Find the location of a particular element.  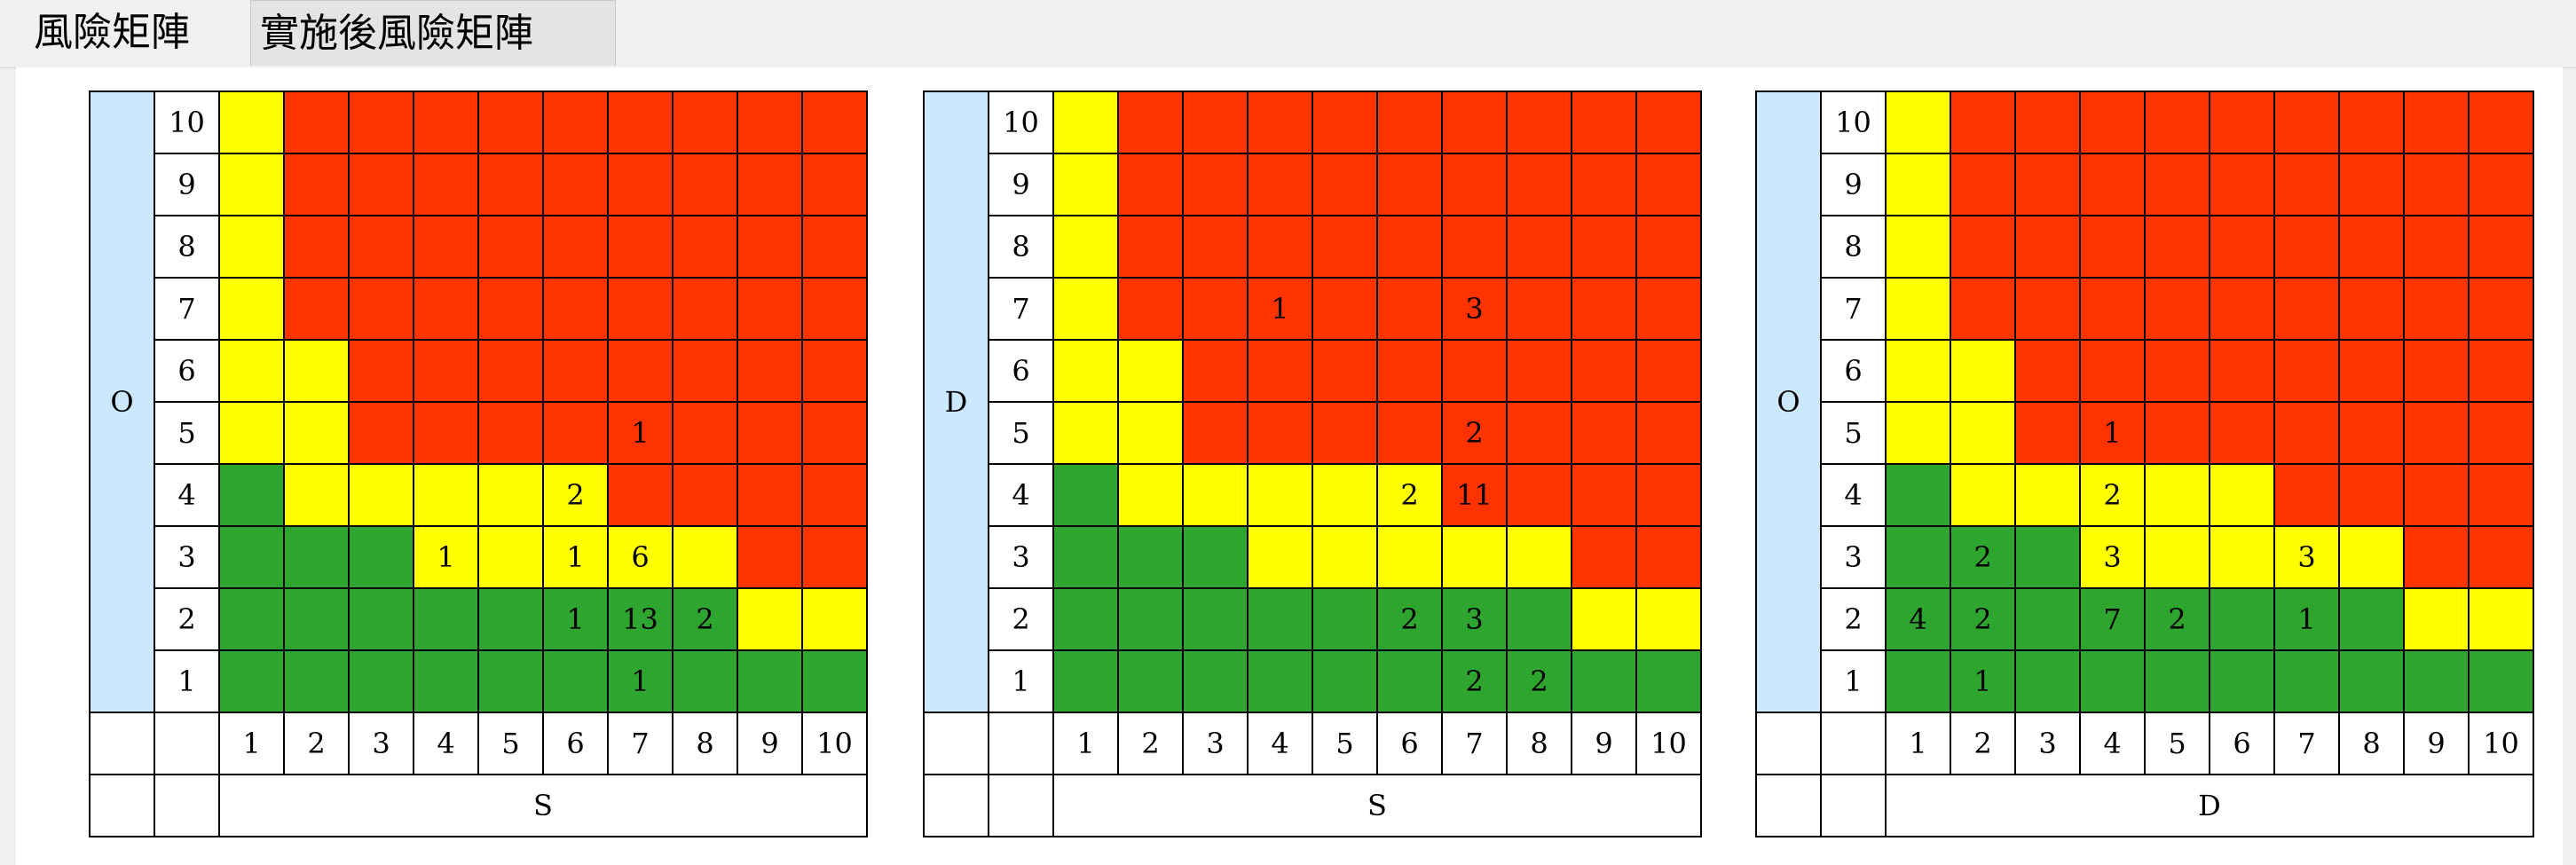

x-axis-label: D is located at coordinates (2209, 805).